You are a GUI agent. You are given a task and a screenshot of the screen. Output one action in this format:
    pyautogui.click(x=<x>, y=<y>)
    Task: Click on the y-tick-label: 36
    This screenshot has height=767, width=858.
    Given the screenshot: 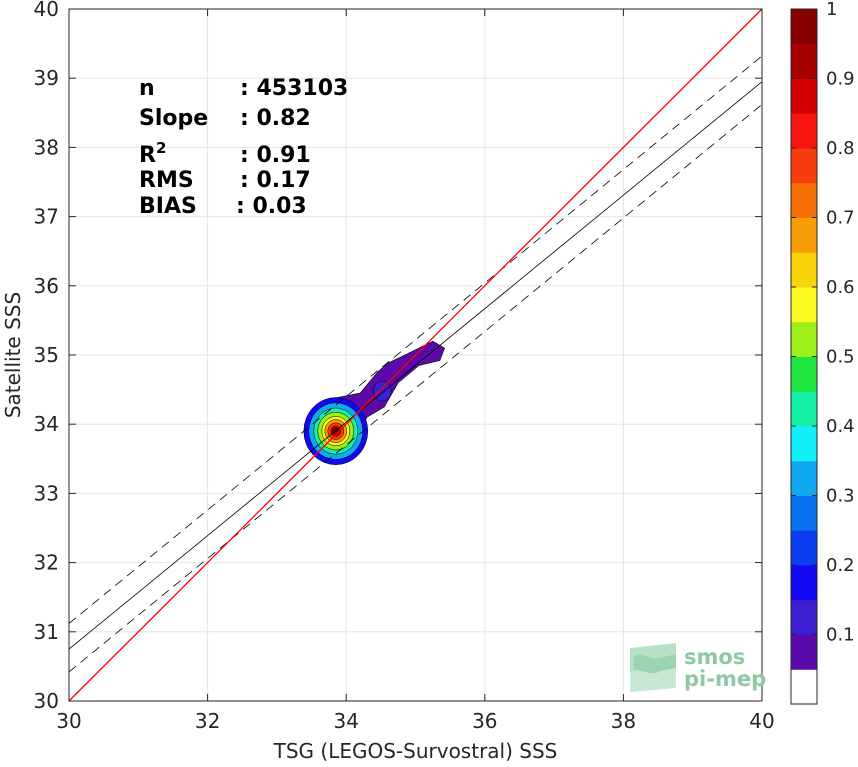 What is the action you would take?
    pyautogui.click(x=46, y=286)
    